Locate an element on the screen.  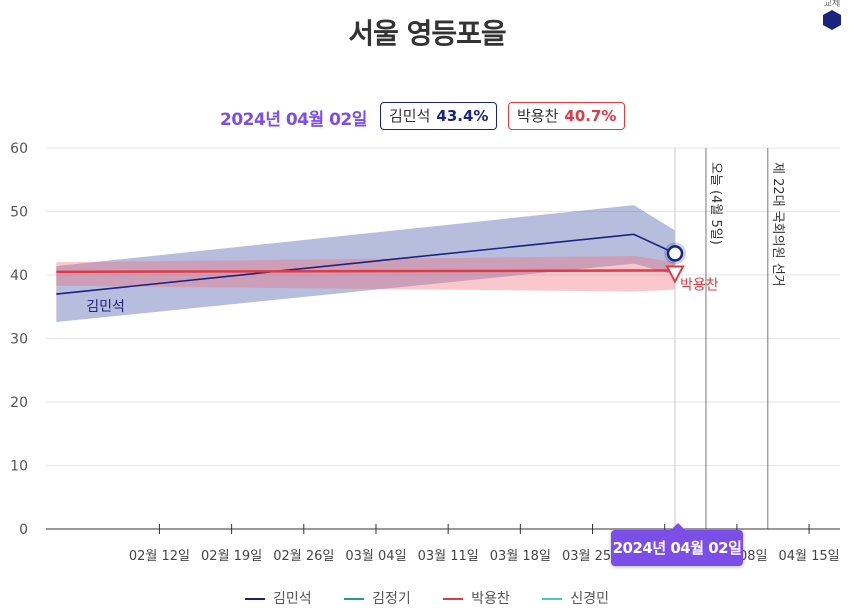
legend-label: 박용찬 is located at coordinates (490, 599).